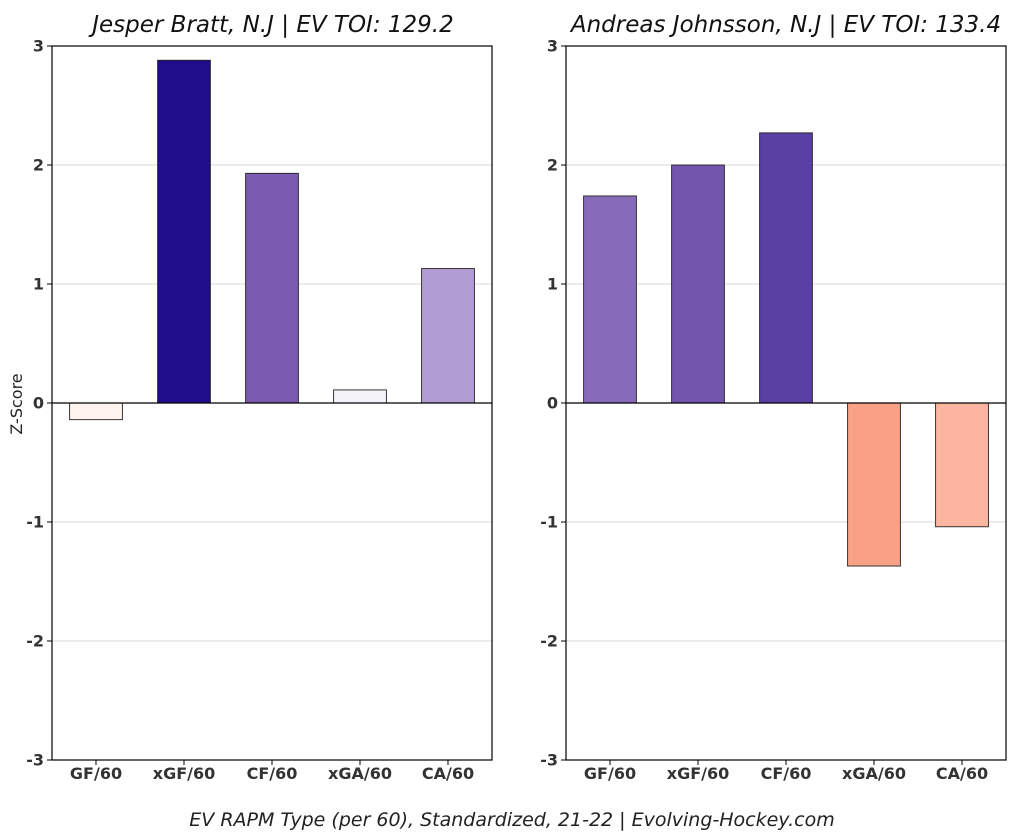 This screenshot has width=1024, height=835. What do you see at coordinates (698, 773) in the screenshot?
I see `right-x-tick-label: xGF/60` at bounding box center [698, 773].